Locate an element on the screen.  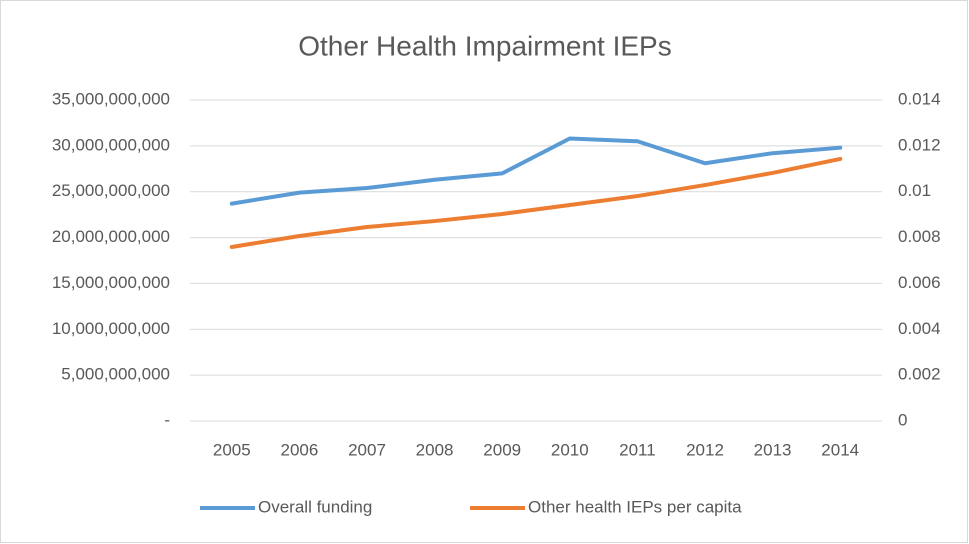
y-tick-label: 35,000,000,000 is located at coordinates (111, 98).